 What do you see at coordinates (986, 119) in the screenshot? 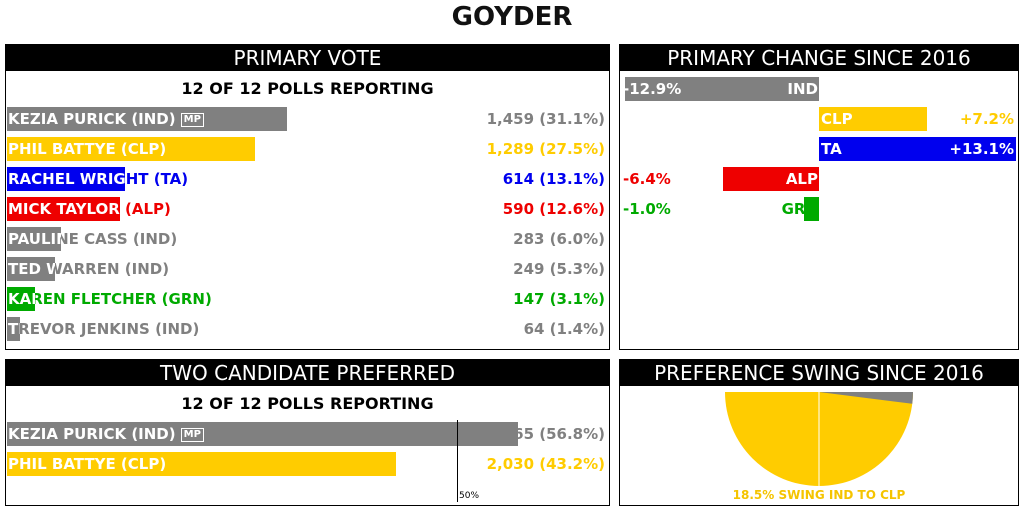
I see `change-value-label: +7.2%` at bounding box center [986, 119].